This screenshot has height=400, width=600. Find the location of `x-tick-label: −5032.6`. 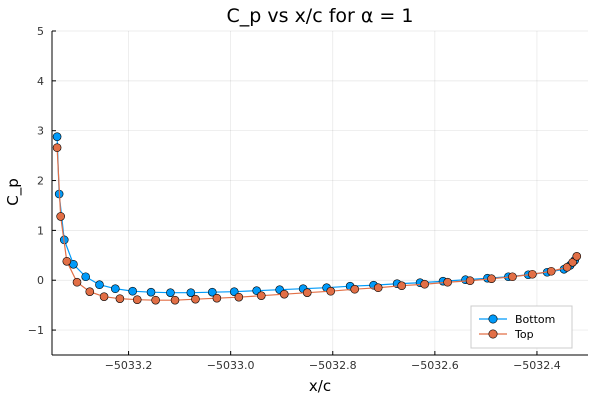

x-tick-label: −5032.6 is located at coordinates (435, 365).